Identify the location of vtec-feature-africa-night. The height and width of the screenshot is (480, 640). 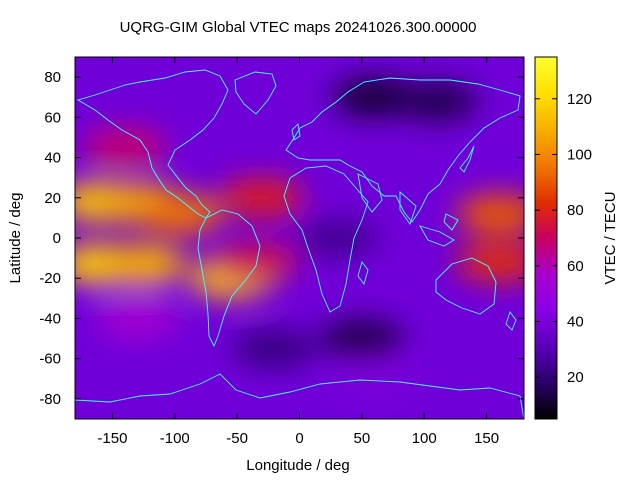
(336, 238).